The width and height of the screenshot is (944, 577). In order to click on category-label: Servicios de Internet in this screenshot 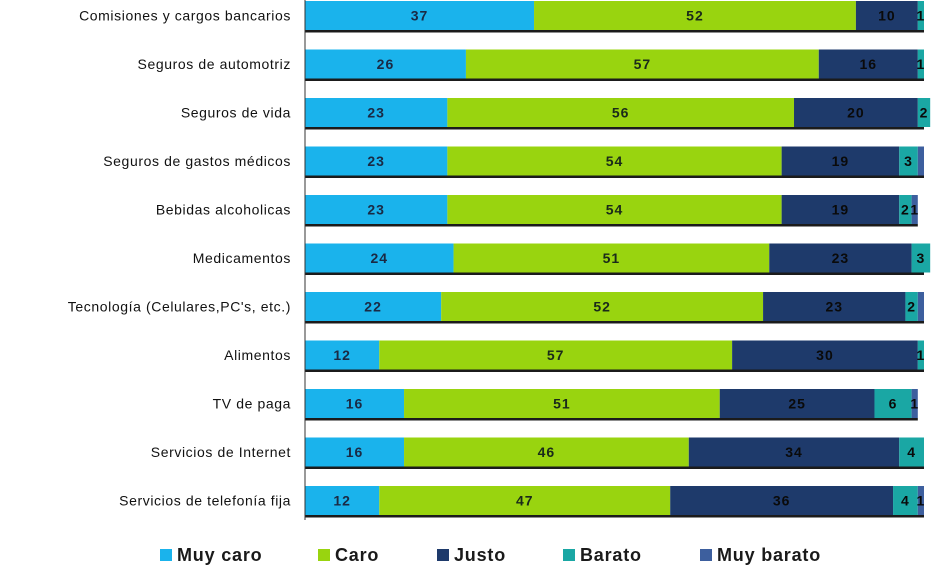, I will do `click(221, 452)`.